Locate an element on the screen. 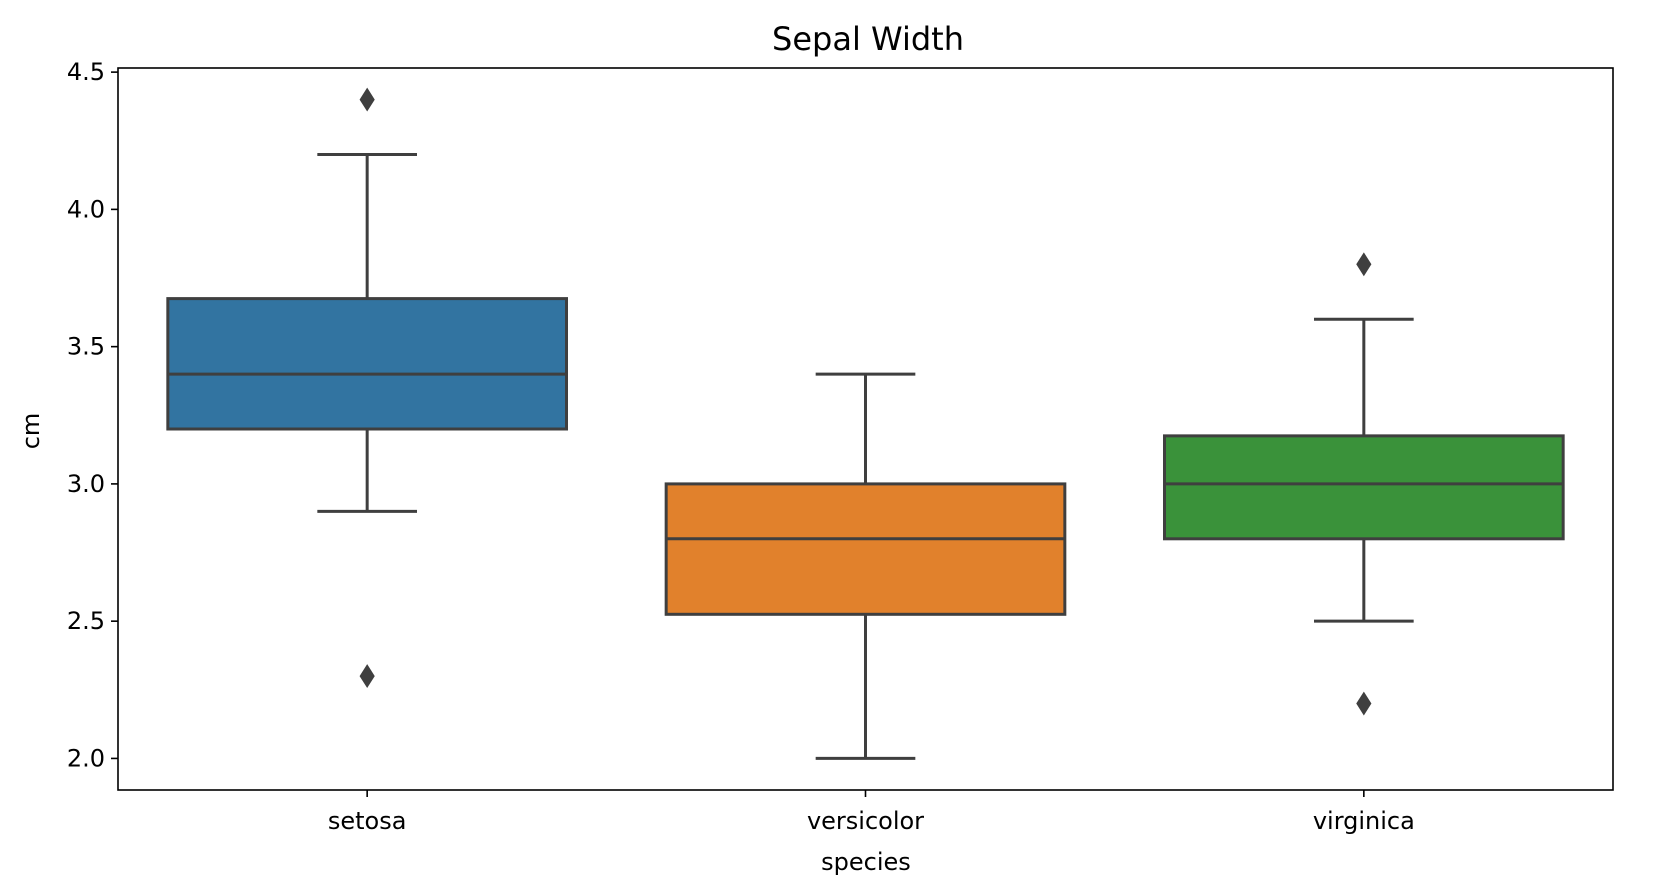 This screenshot has height=886, width=1661. x-axis: setosa versicolor virginica is located at coordinates (871, 812).